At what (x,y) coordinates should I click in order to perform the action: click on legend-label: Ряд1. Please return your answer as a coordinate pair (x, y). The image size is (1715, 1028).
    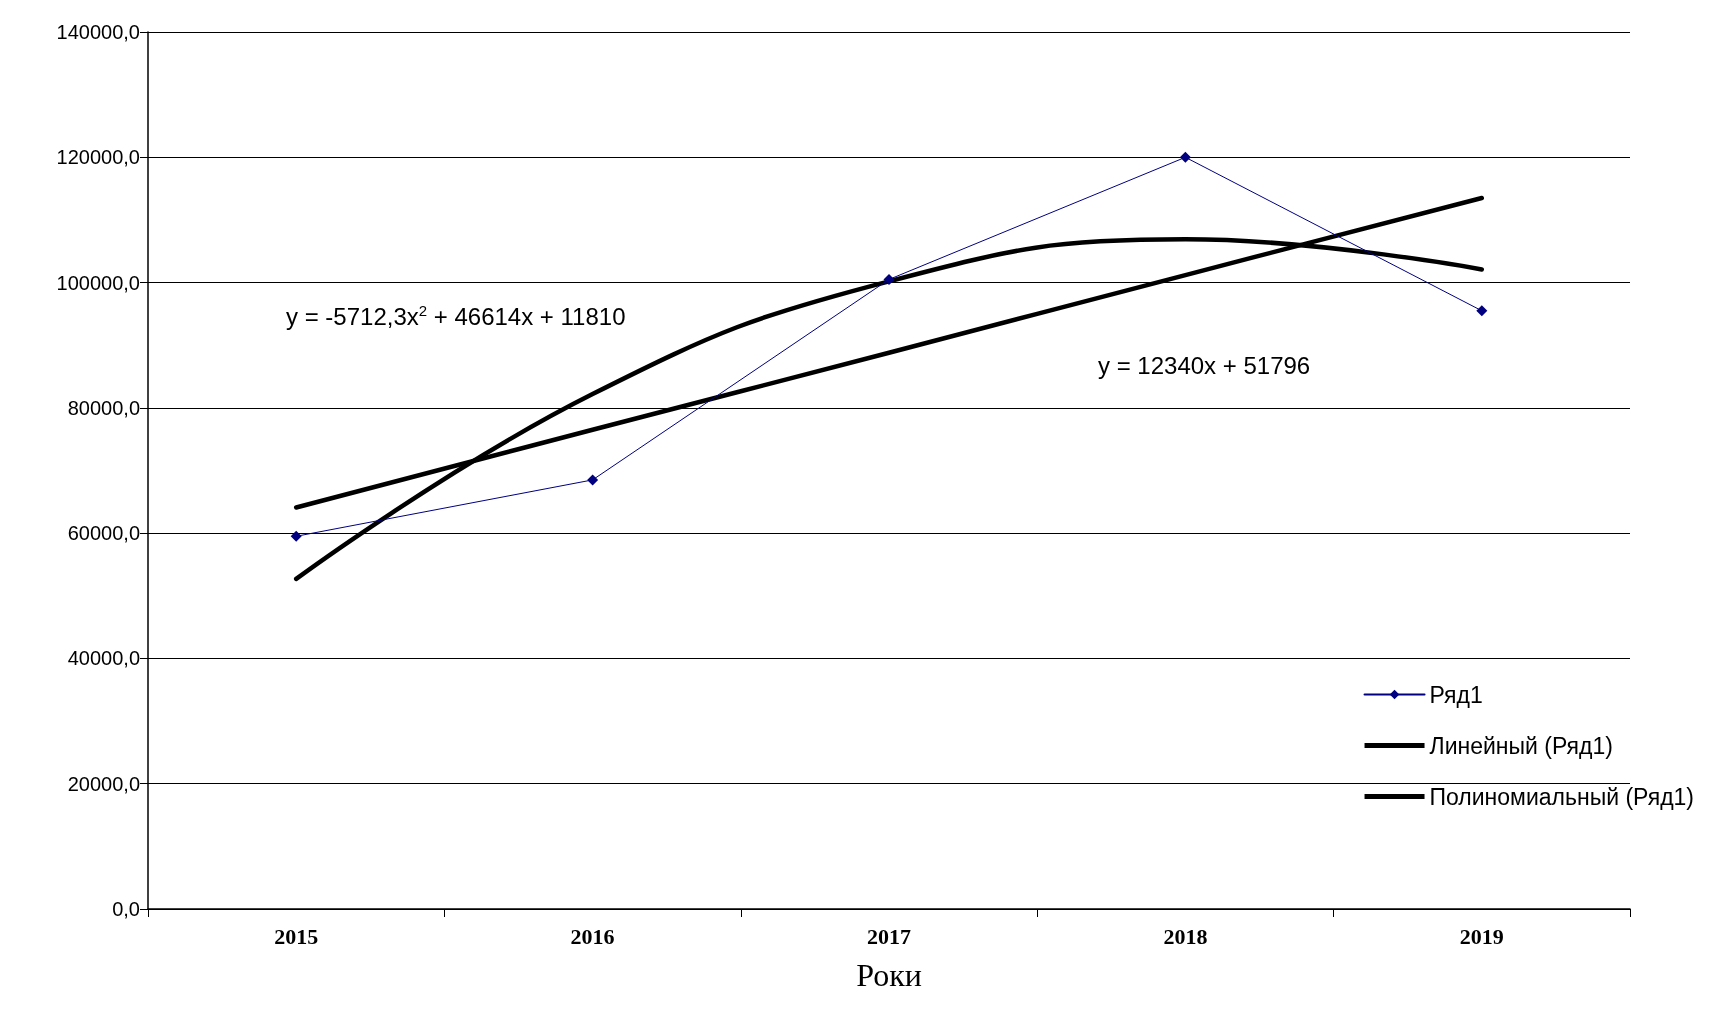
    Looking at the image, I should click on (1456, 694).